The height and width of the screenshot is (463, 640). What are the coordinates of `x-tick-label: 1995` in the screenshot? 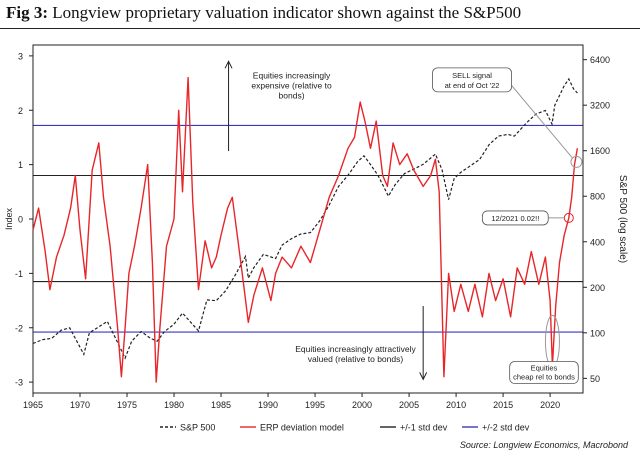 It's located at (315, 405).